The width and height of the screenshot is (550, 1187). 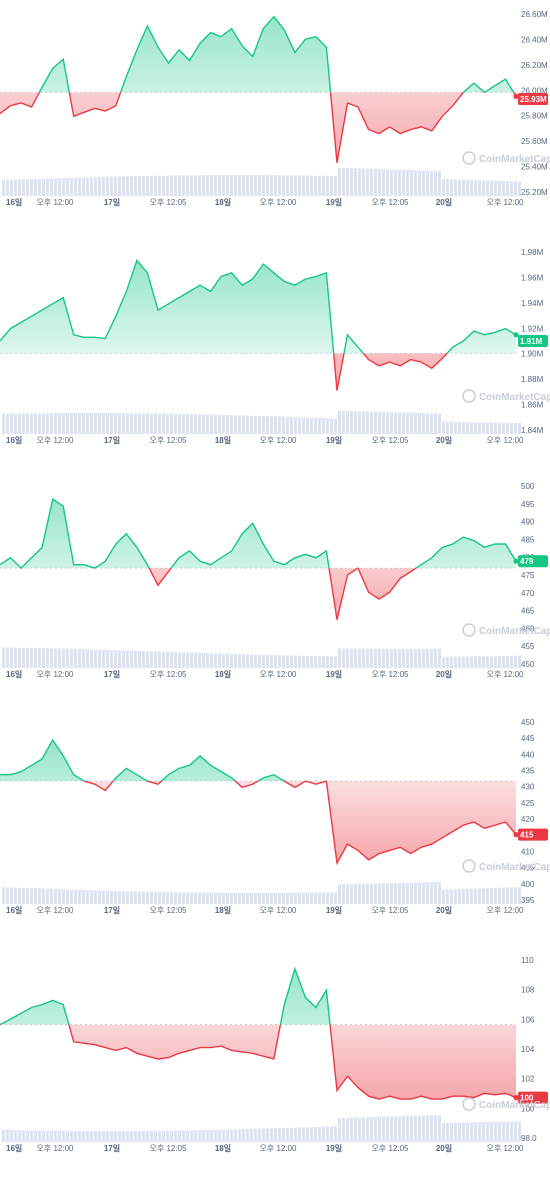 I want to click on current-price-dot, so click(x=515, y=96).